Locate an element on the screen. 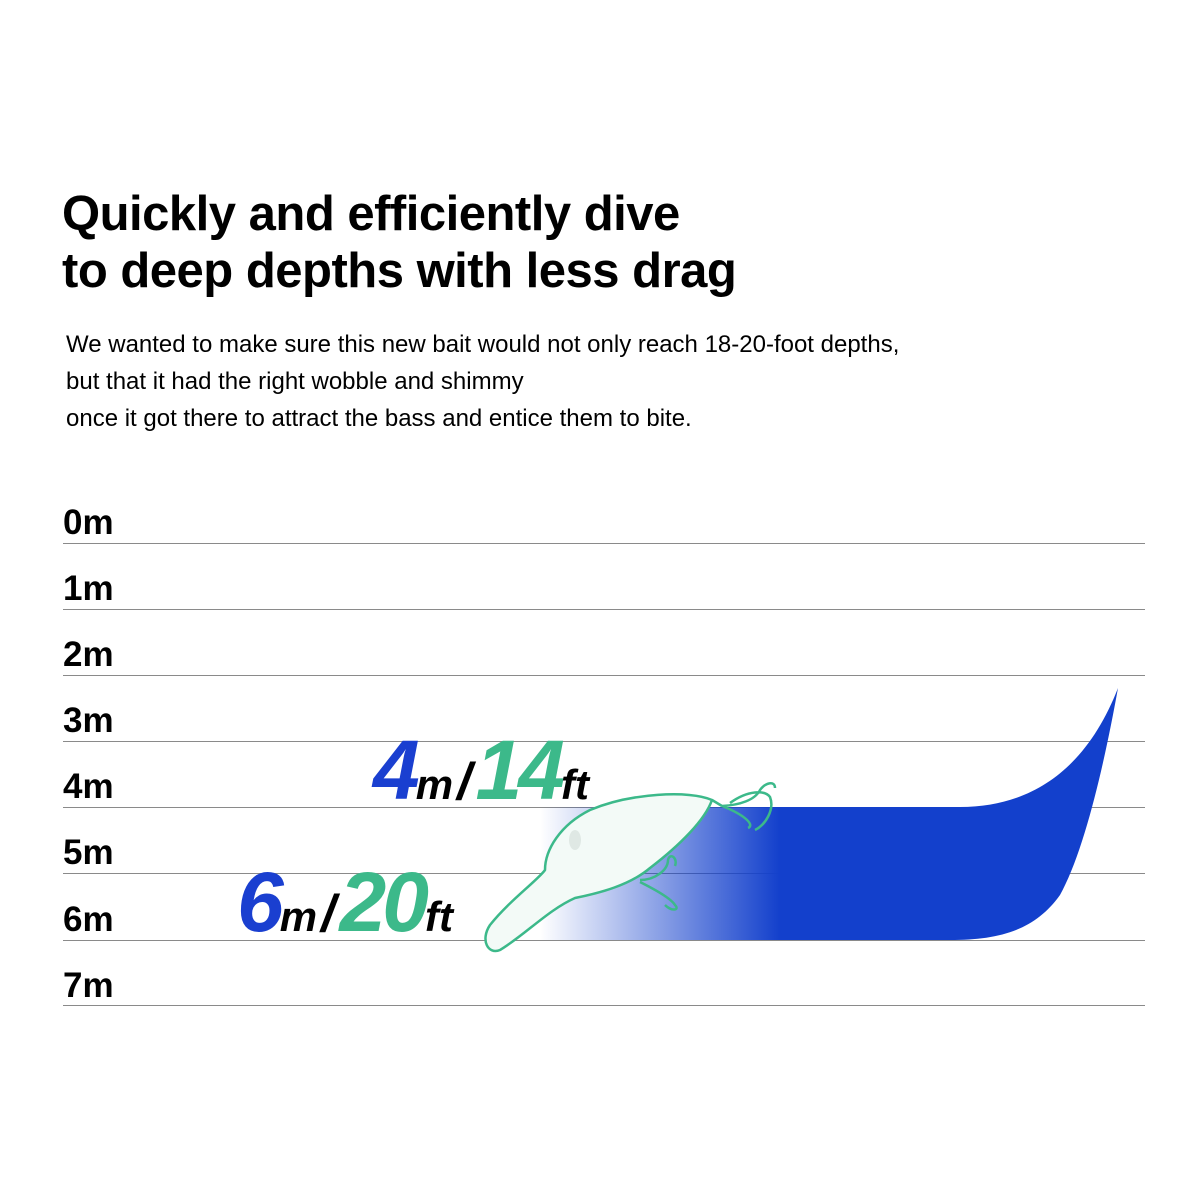 The height and width of the screenshot is (1200, 1200). depth-feet: 20 is located at coordinates (384, 902).